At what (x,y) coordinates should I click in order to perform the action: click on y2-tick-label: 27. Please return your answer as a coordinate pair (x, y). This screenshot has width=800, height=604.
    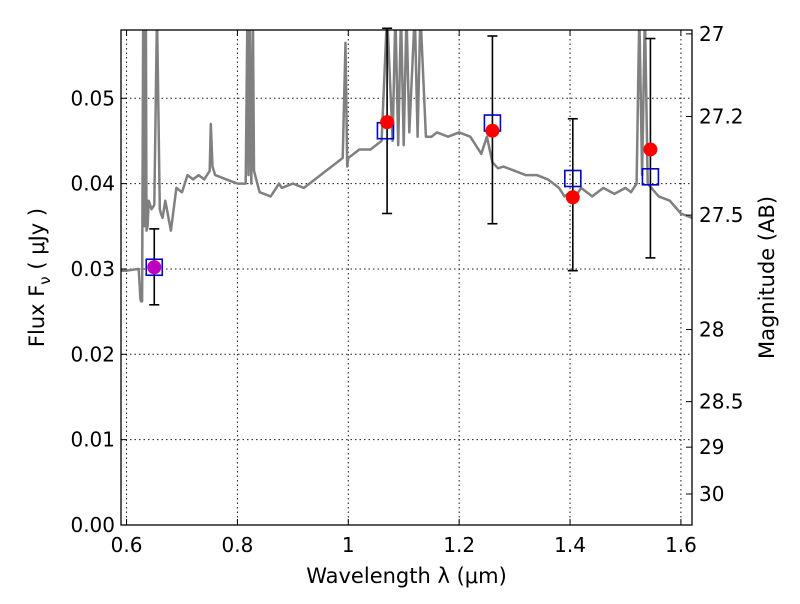
    Looking at the image, I should click on (711, 34).